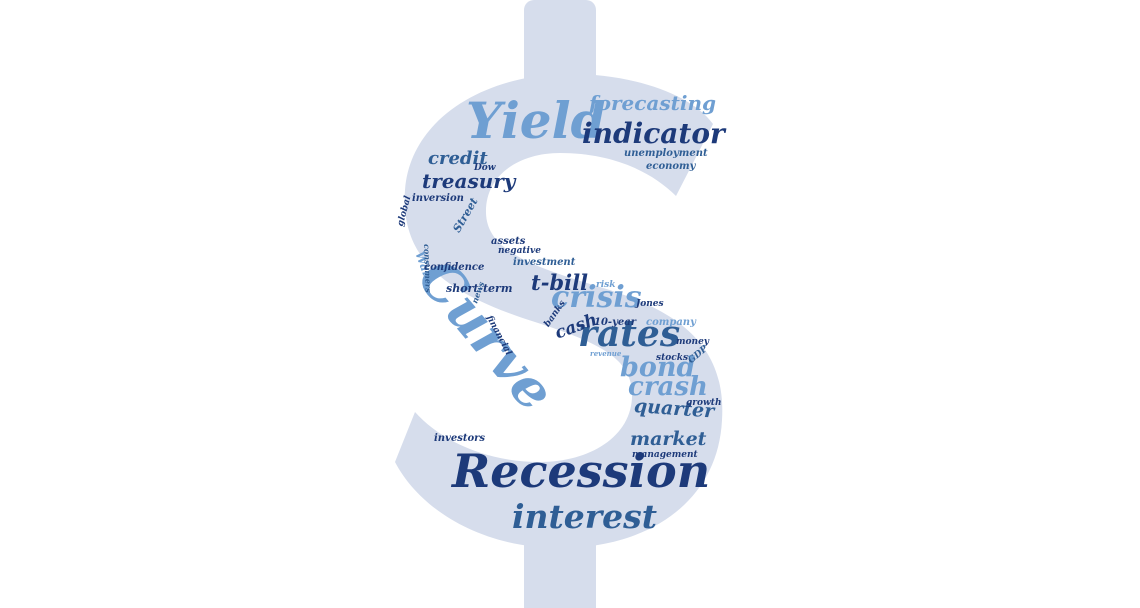 The image size is (1140, 608). I want to click on word-negative: negative, so click(519, 251).